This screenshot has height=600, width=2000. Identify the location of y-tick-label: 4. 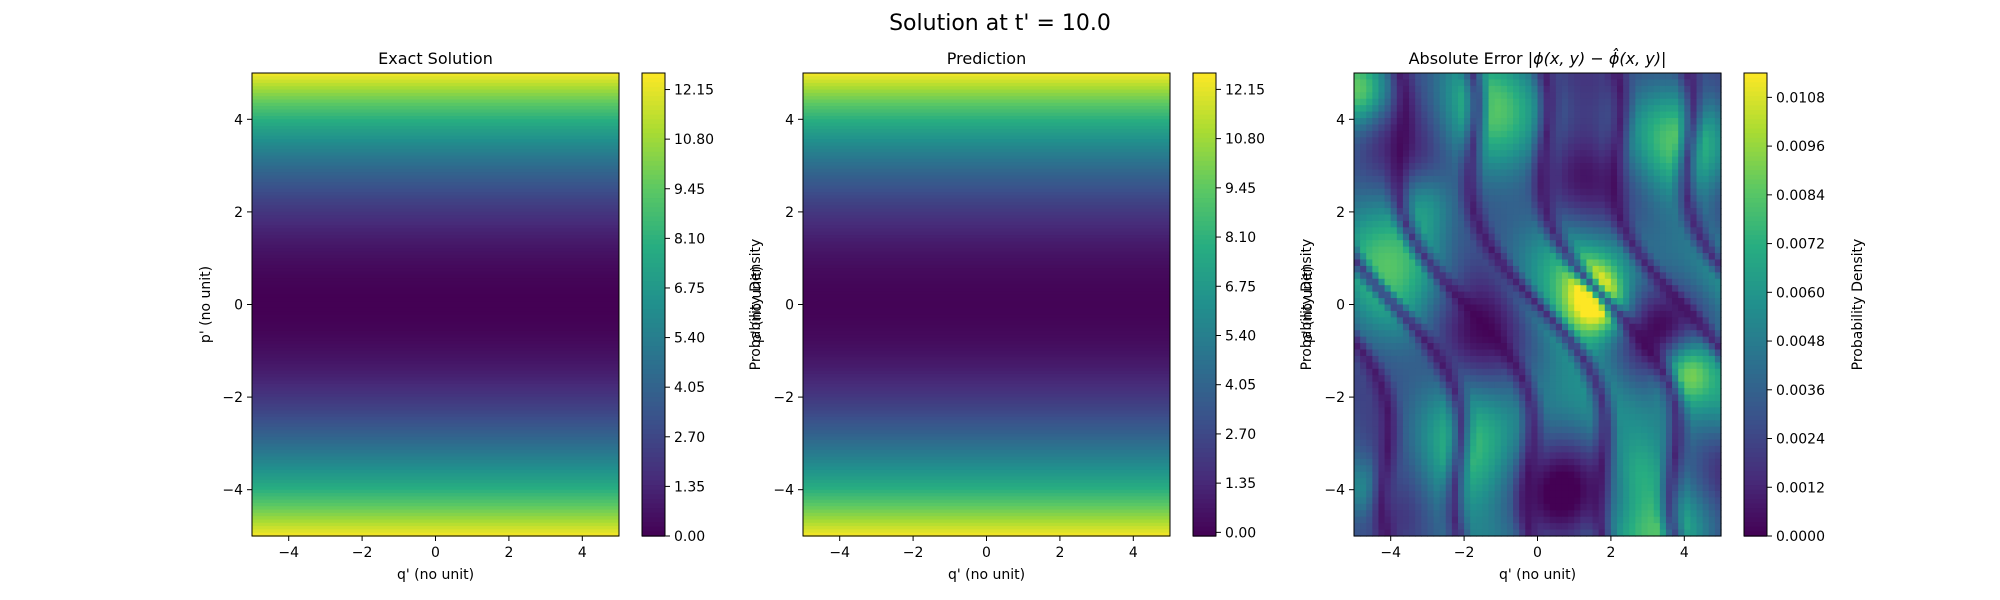
(238, 120).